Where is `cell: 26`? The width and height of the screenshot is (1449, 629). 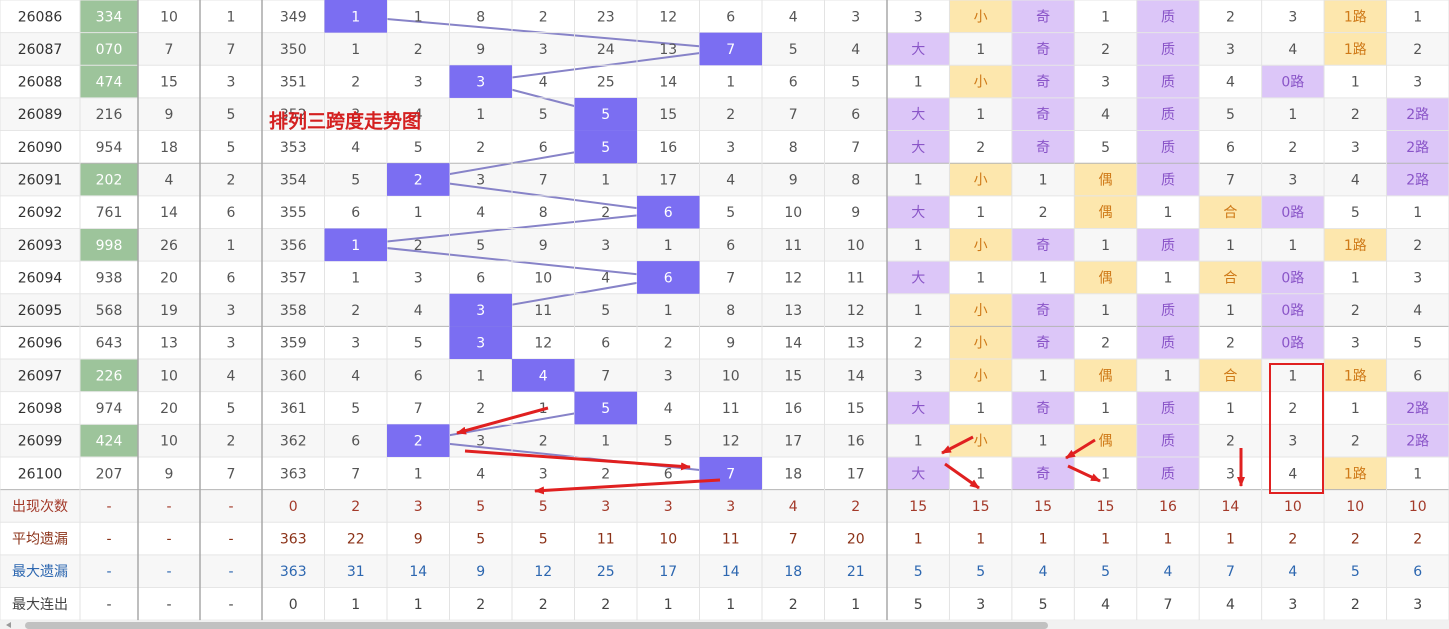 cell: 26 is located at coordinates (169, 246).